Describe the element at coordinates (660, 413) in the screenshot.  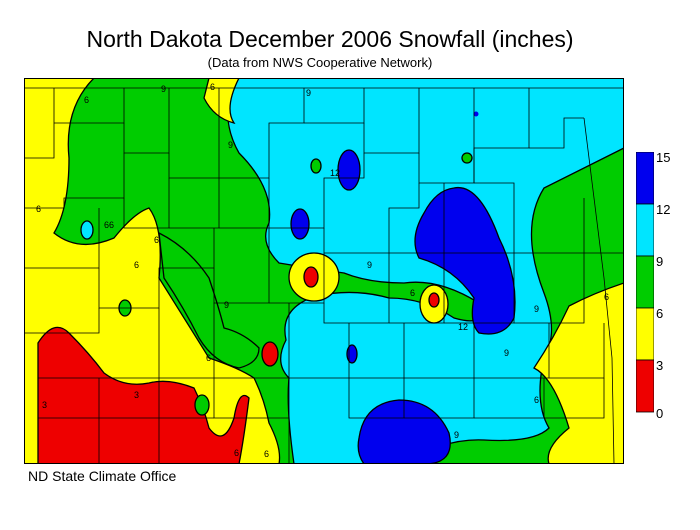
I see `legend-label-0: 0` at that location.